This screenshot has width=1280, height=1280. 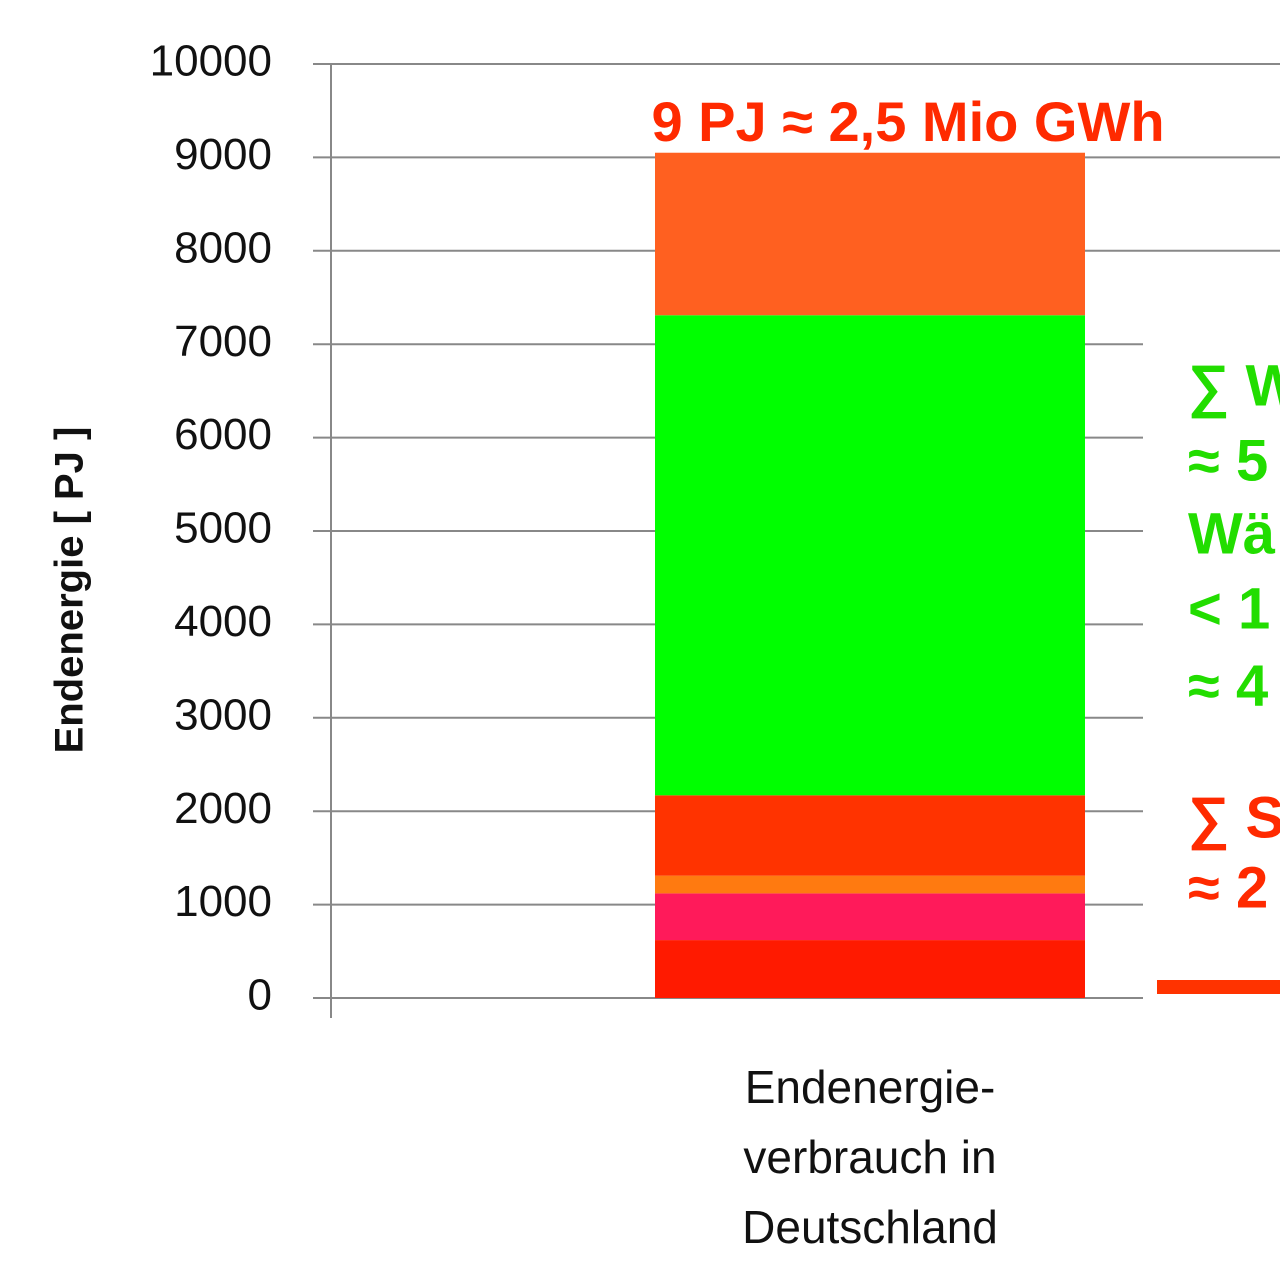 I want to click on y-axis-label: Endenergie [ PJ ], so click(x=70, y=590).